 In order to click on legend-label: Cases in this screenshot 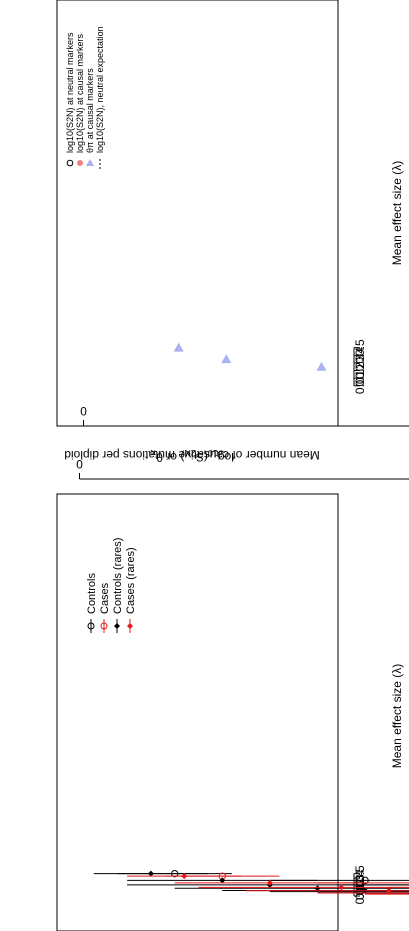, I will do `click(105, 598)`.